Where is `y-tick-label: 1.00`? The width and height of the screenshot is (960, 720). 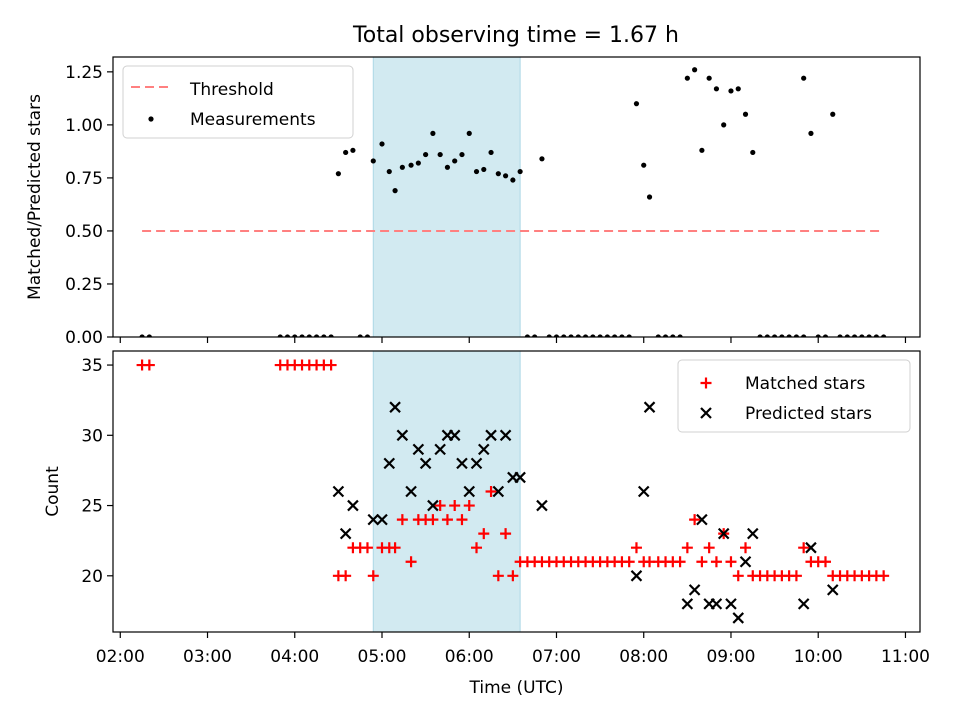 y-tick-label: 1.00 is located at coordinates (84, 126).